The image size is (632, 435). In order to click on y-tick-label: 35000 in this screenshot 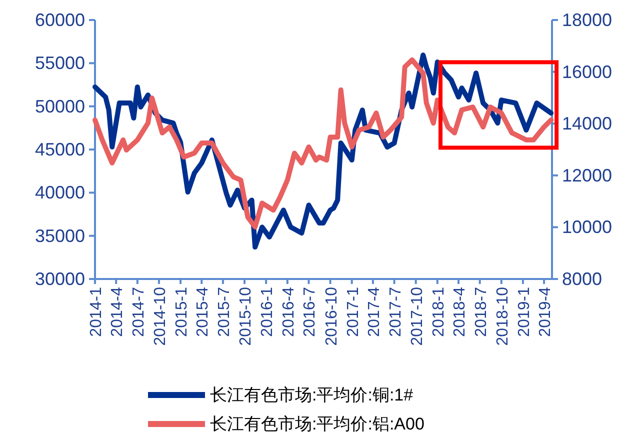, I will do `click(59, 236)`.